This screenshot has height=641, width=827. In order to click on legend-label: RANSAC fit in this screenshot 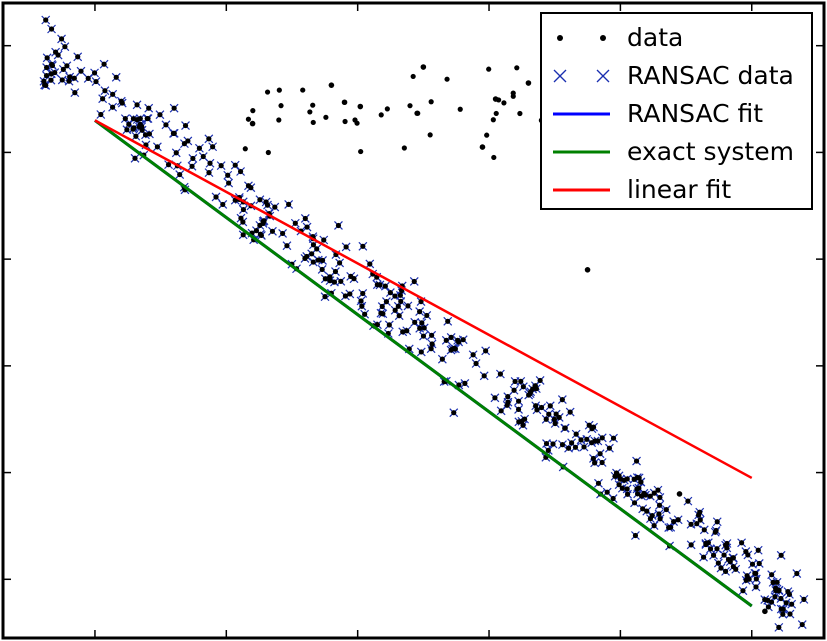, I will do `click(695, 113)`.